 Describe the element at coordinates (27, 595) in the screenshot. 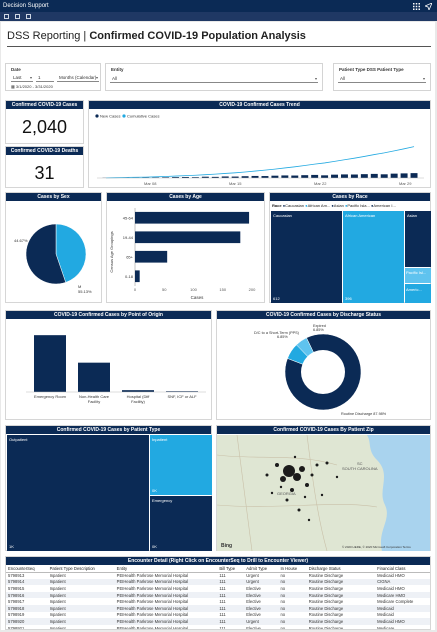

I see `encounterseq-cell: 5798916` at that location.